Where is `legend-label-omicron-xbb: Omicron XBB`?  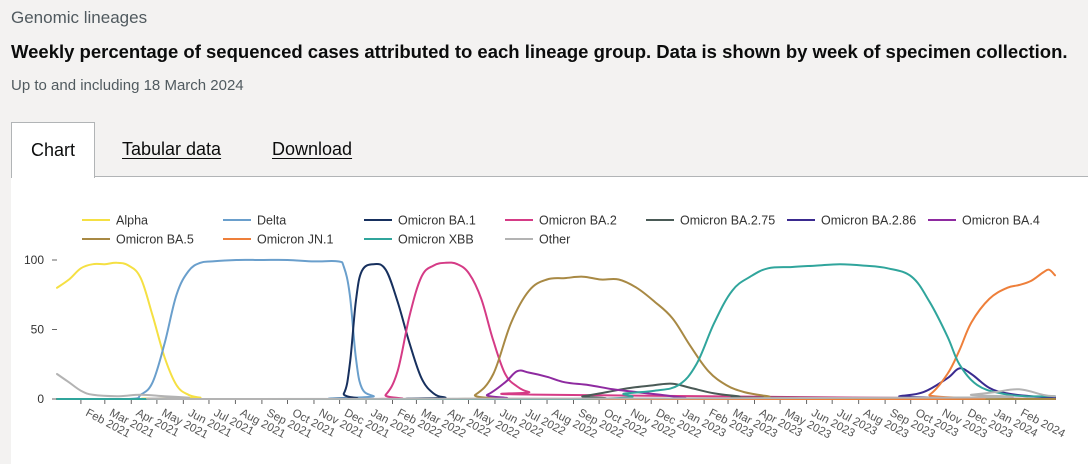
legend-label-omicron-xbb: Omicron XBB is located at coordinates (436, 240).